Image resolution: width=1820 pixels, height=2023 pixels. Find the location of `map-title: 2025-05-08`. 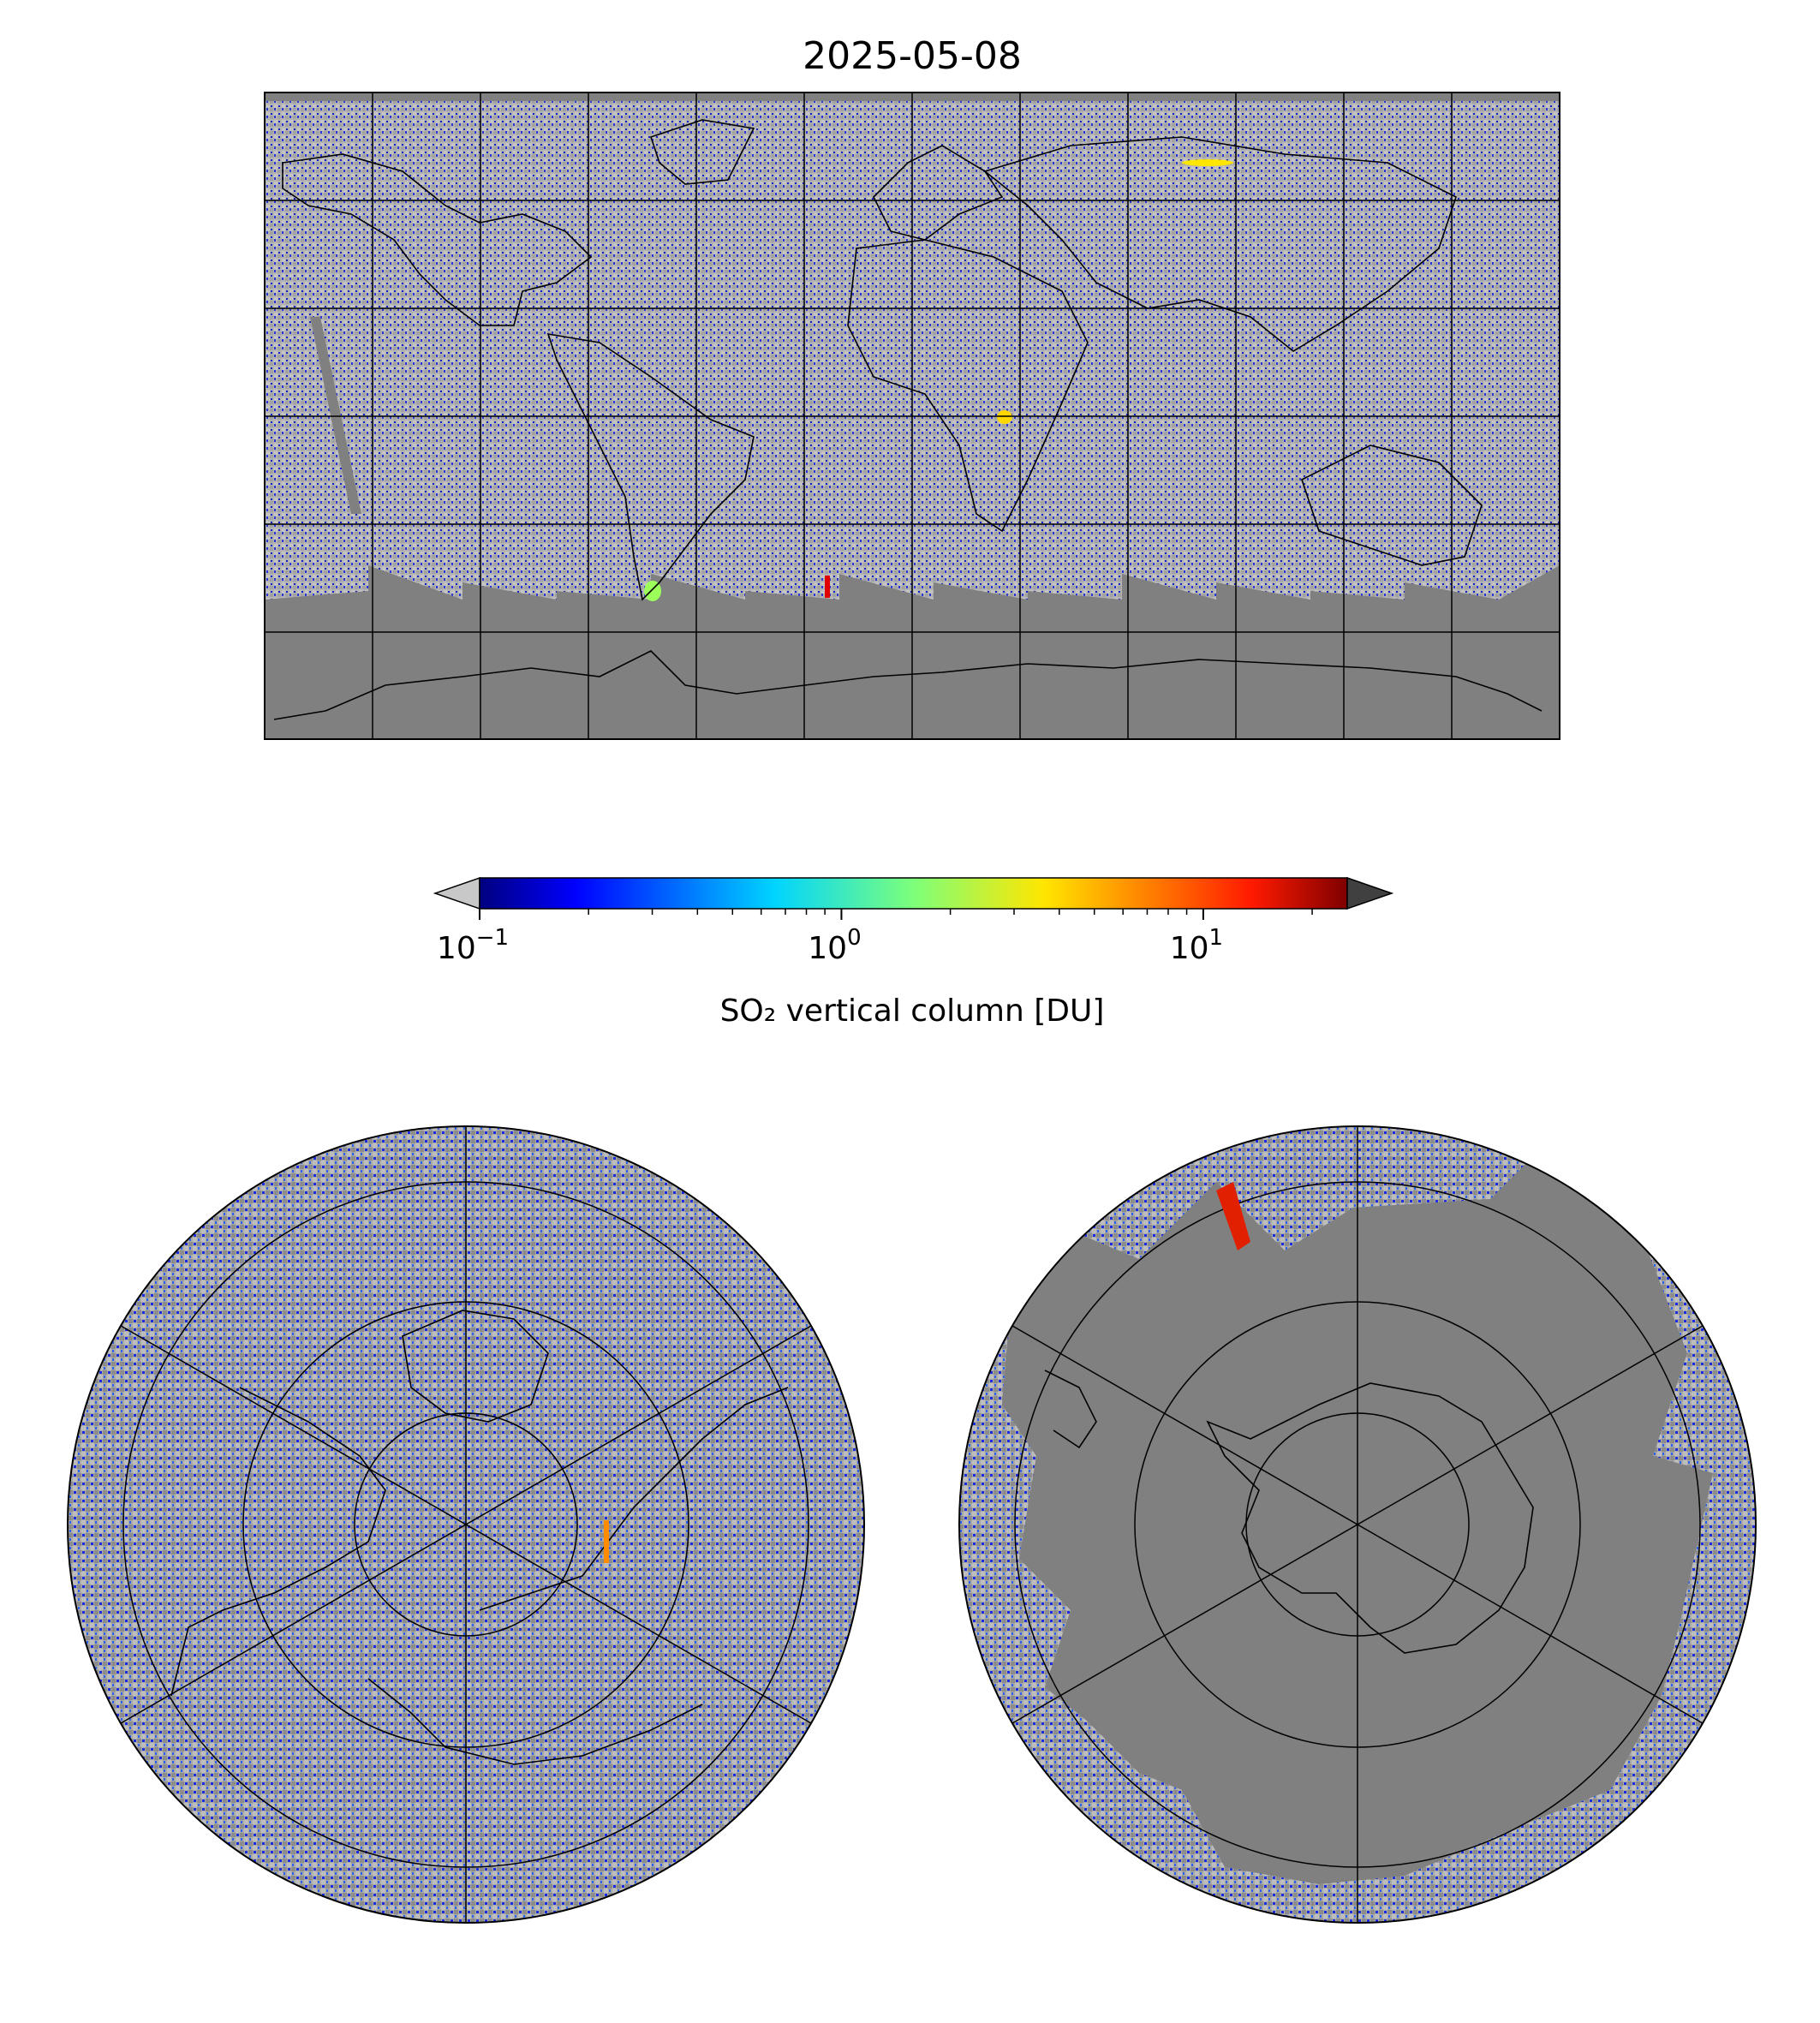

map-title: 2025-05-08 is located at coordinates (912, 56).